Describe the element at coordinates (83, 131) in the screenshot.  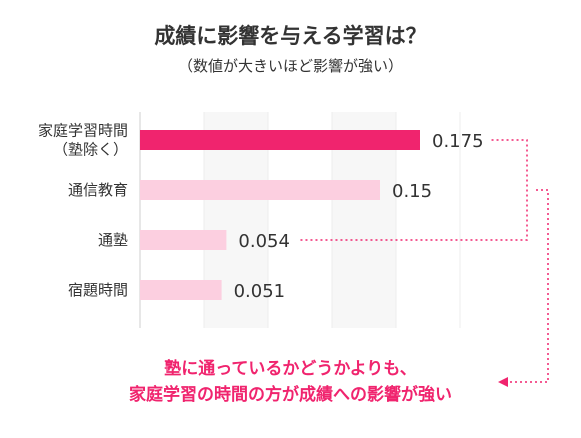
I see `category-label: 家庭学習時間` at that location.